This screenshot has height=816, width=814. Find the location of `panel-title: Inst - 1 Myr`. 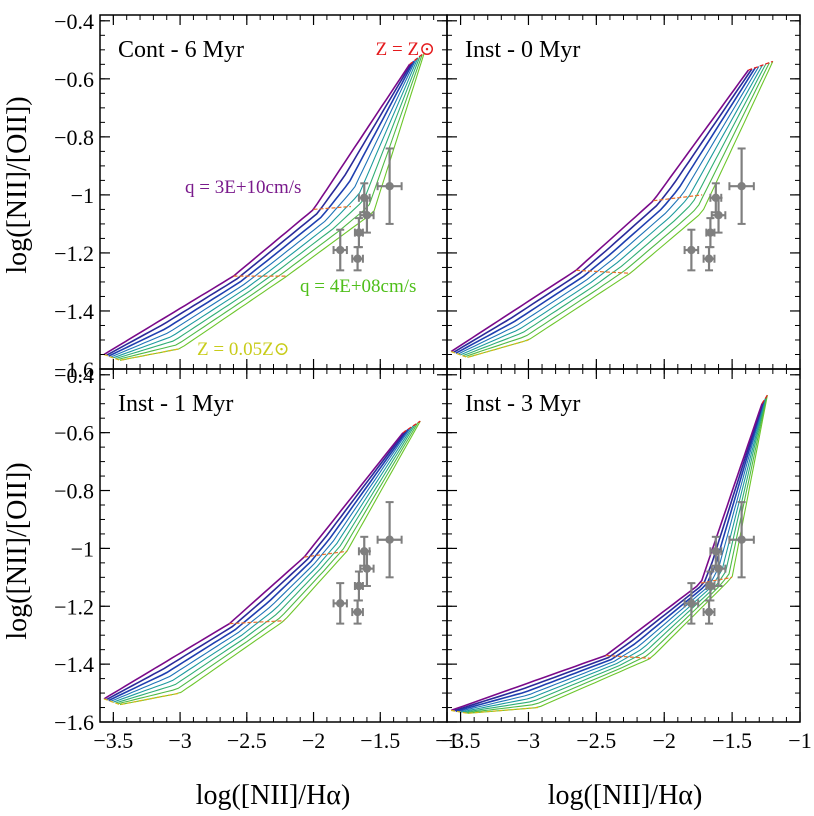

panel-title: Inst - 1 Myr is located at coordinates (175, 404).